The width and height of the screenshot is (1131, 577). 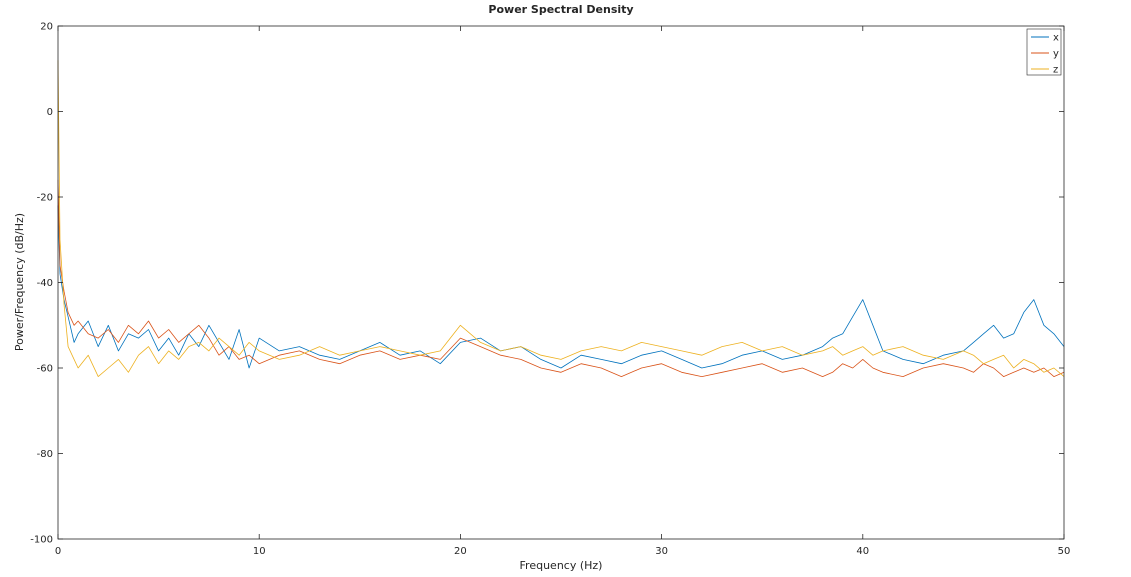 I want to click on legend: xyz, so click(x=1044, y=52).